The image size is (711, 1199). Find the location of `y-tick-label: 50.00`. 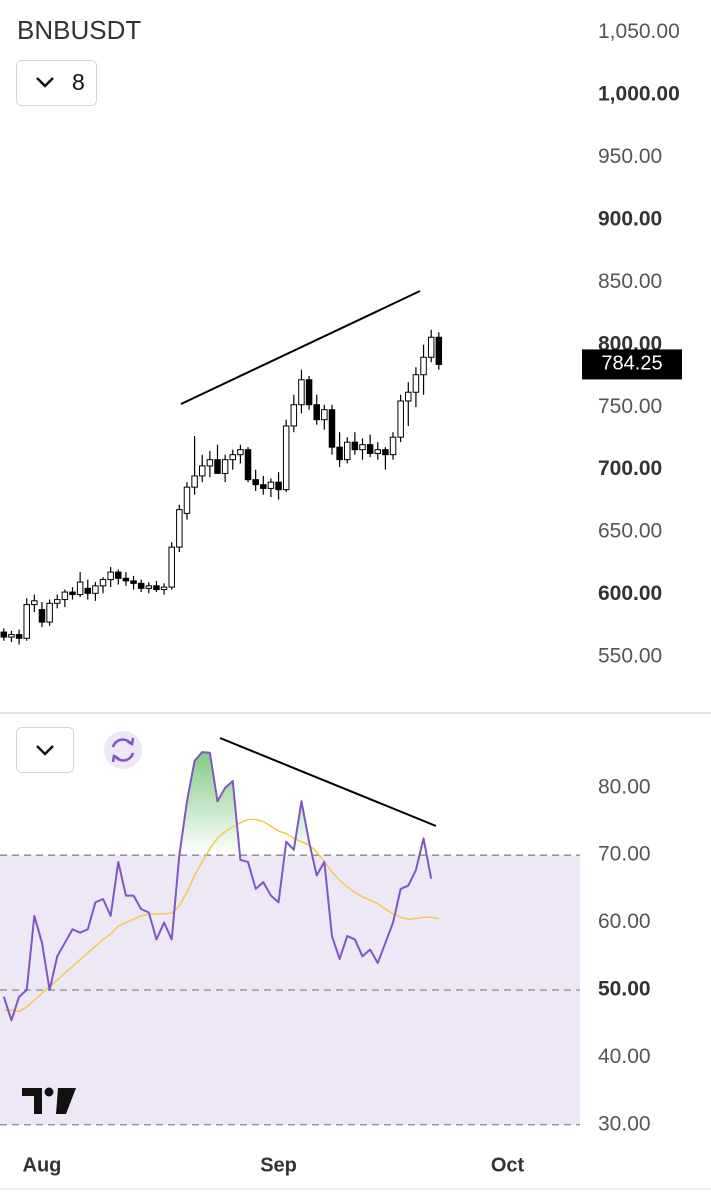

y-tick-label: 50.00 is located at coordinates (624, 989).